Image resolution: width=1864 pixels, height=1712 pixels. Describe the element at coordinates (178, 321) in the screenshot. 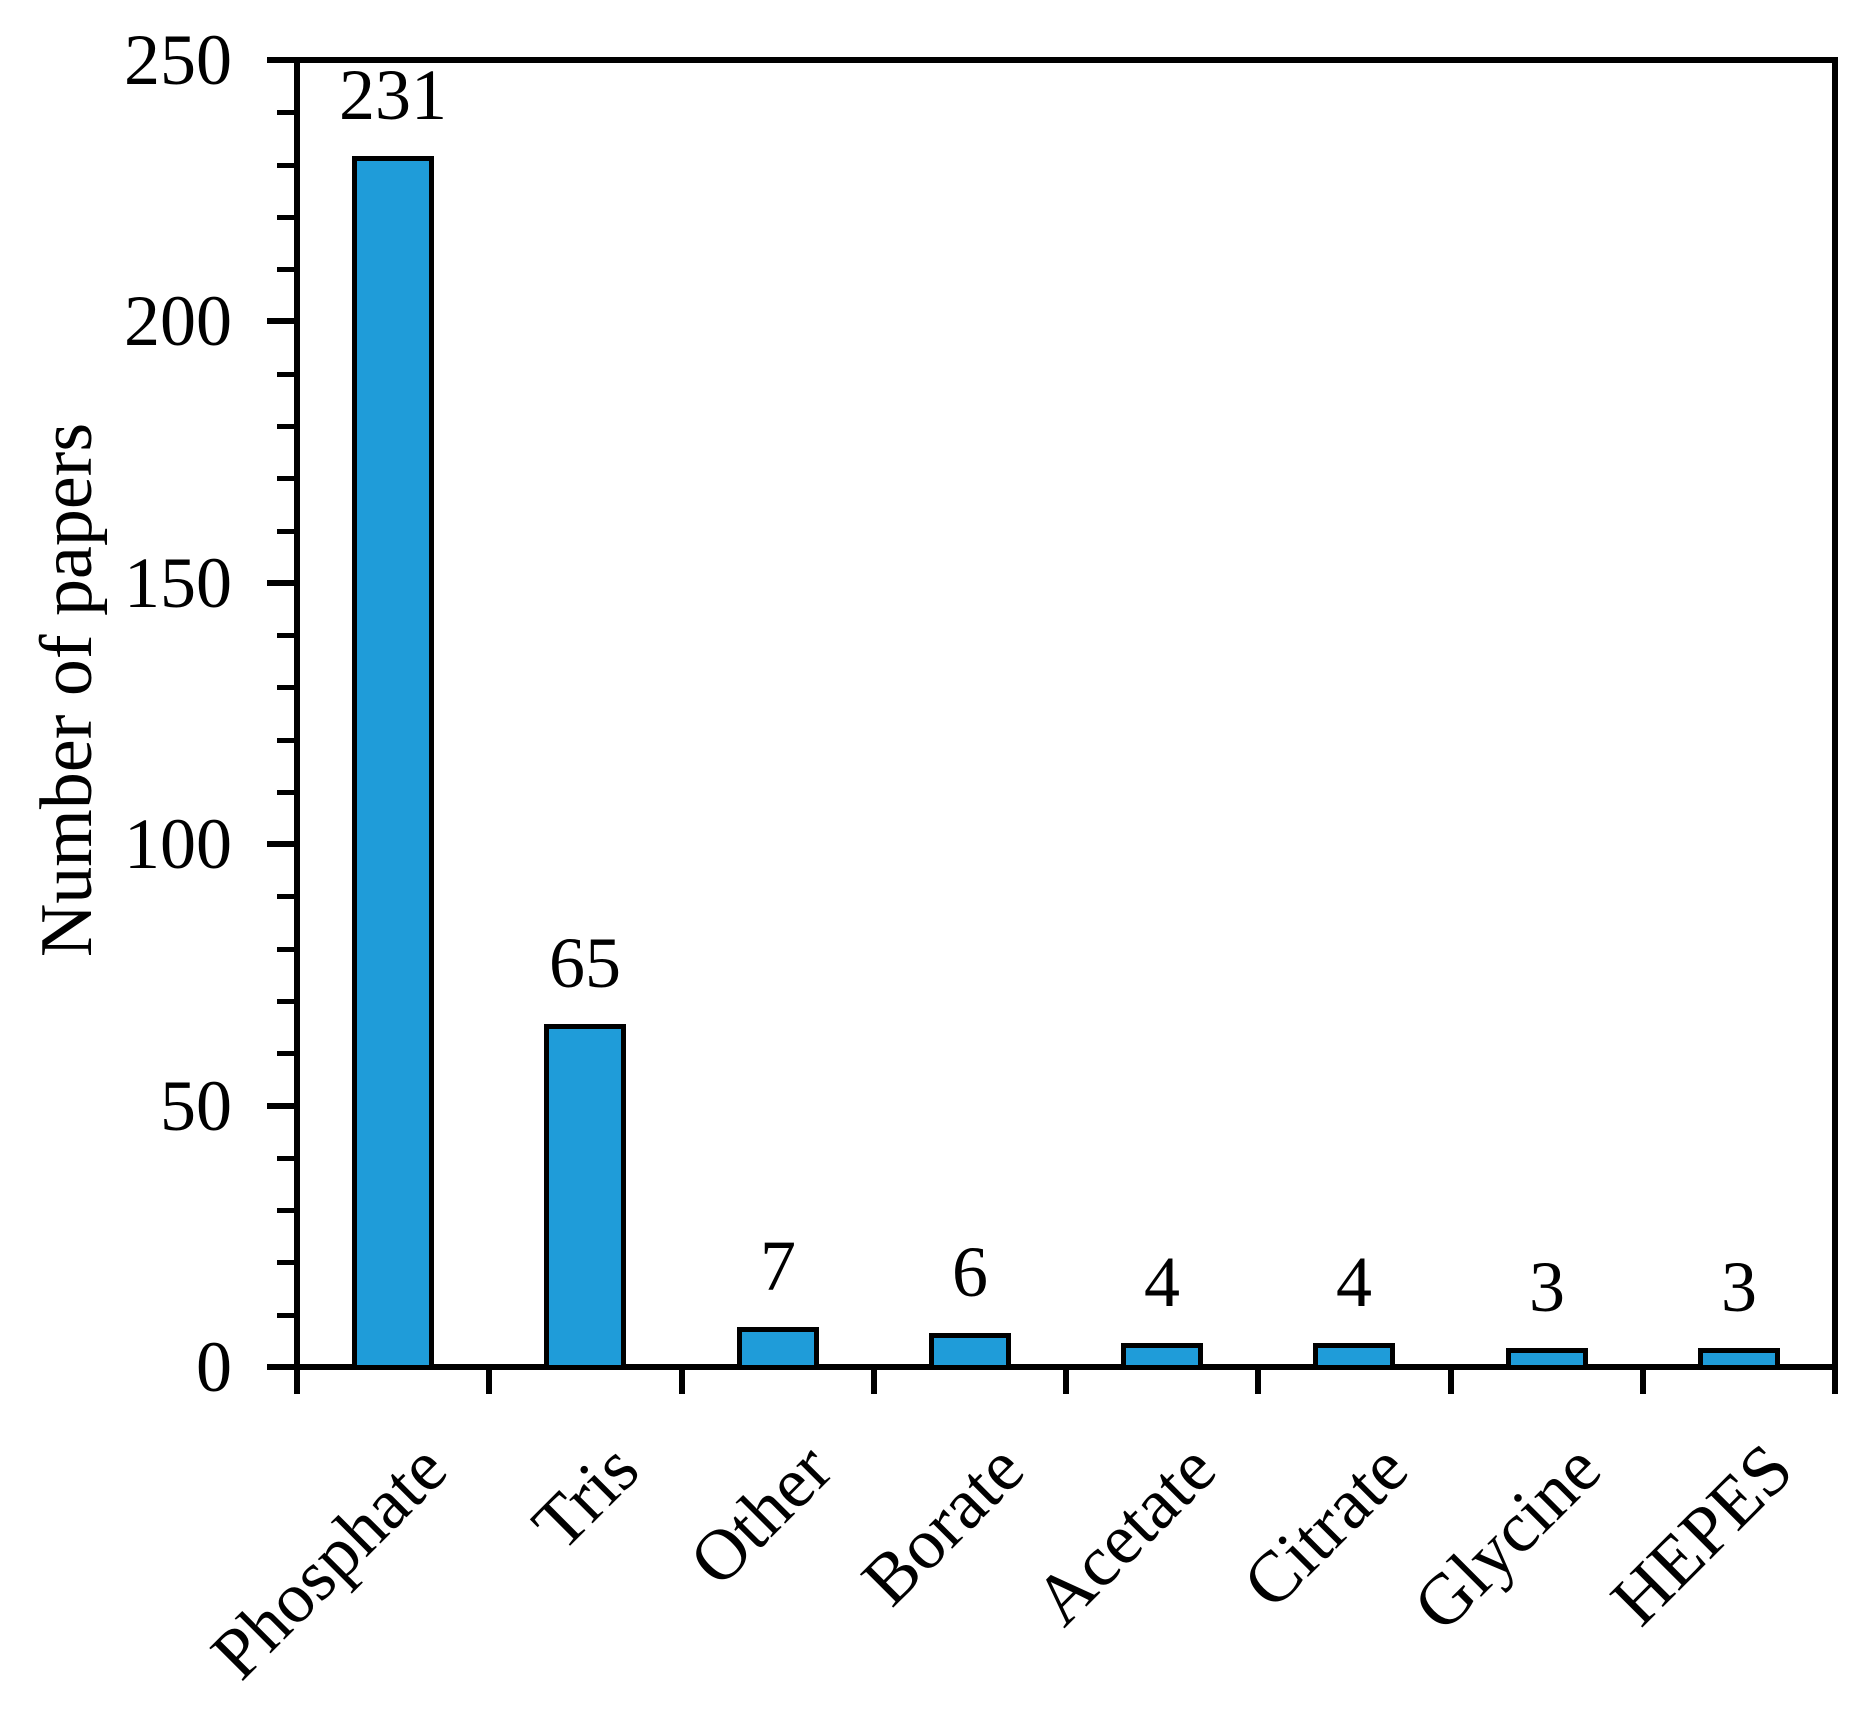

I see `y-axis-tick-label: 200` at that location.